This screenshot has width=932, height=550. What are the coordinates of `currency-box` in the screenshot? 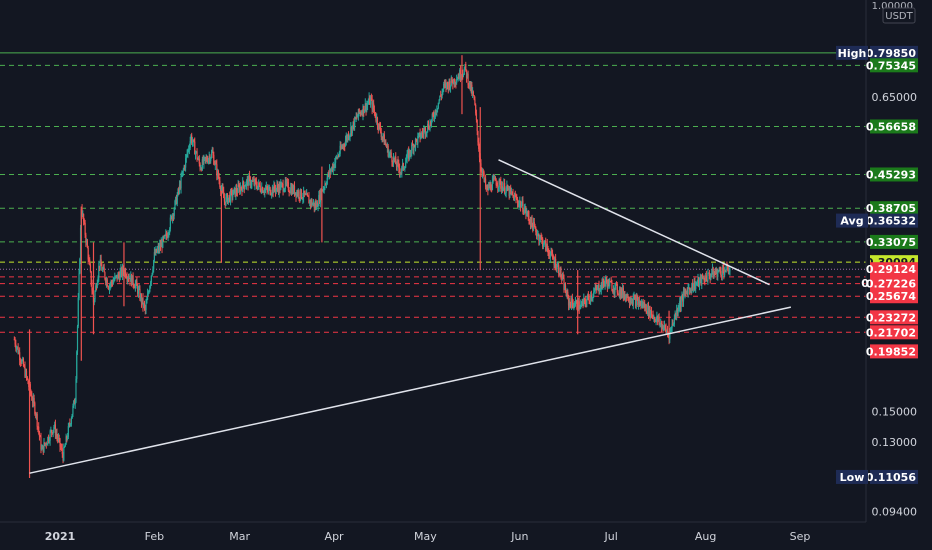 It's located at (899, 15).